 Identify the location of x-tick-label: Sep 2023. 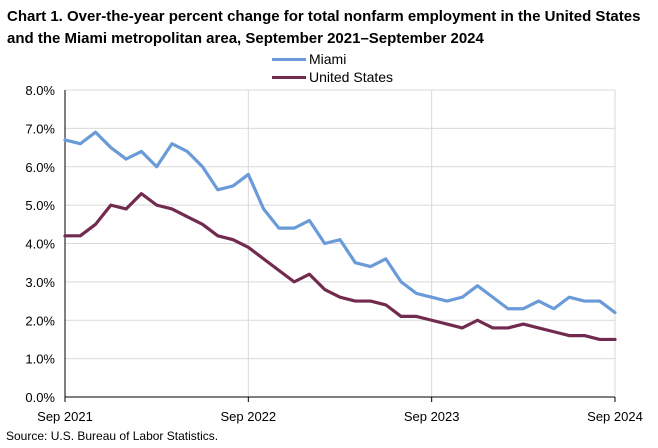
(432, 416).